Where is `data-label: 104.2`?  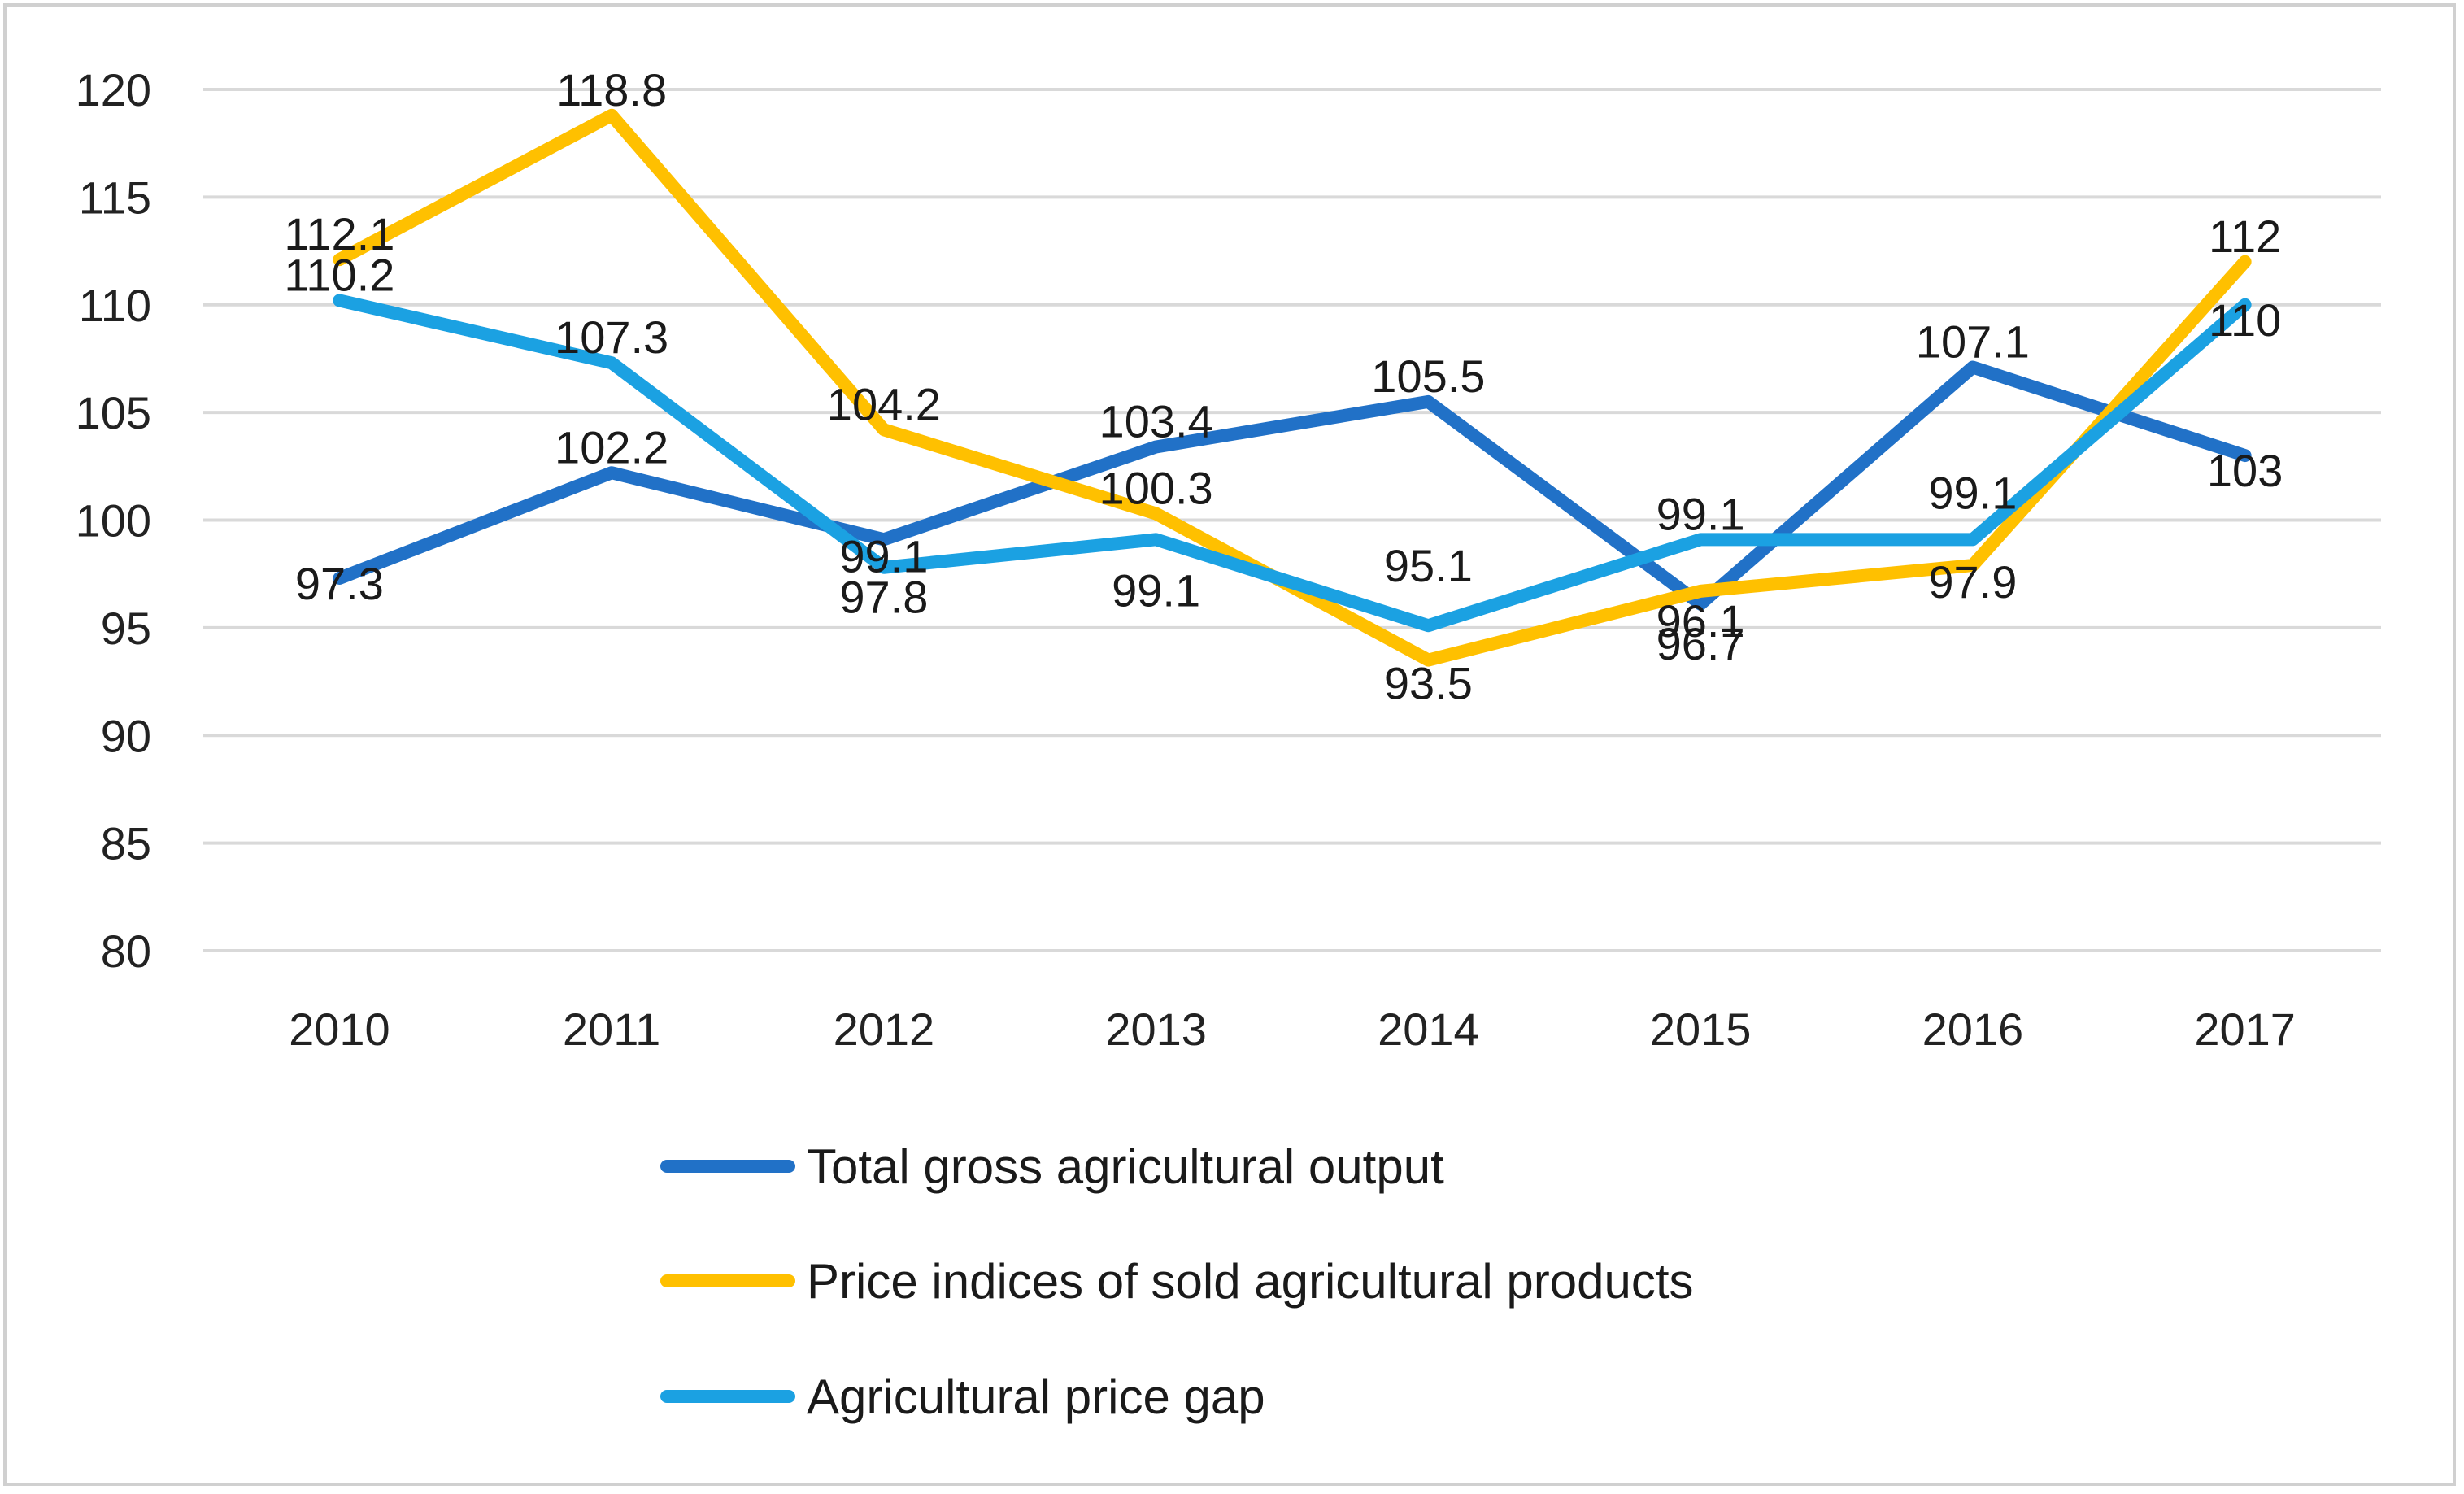
data-label: 104.2 is located at coordinates (884, 403).